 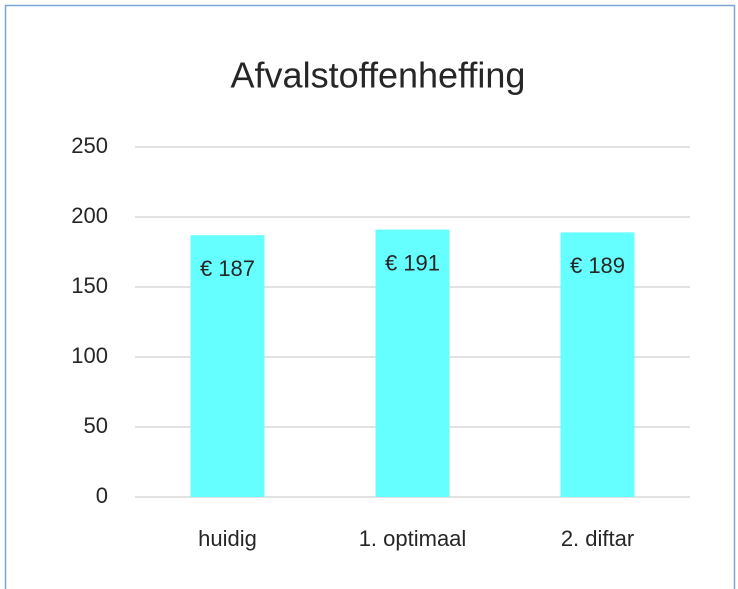 What do you see at coordinates (597, 265) in the screenshot?
I see `data-label: € 189` at bounding box center [597, 265].